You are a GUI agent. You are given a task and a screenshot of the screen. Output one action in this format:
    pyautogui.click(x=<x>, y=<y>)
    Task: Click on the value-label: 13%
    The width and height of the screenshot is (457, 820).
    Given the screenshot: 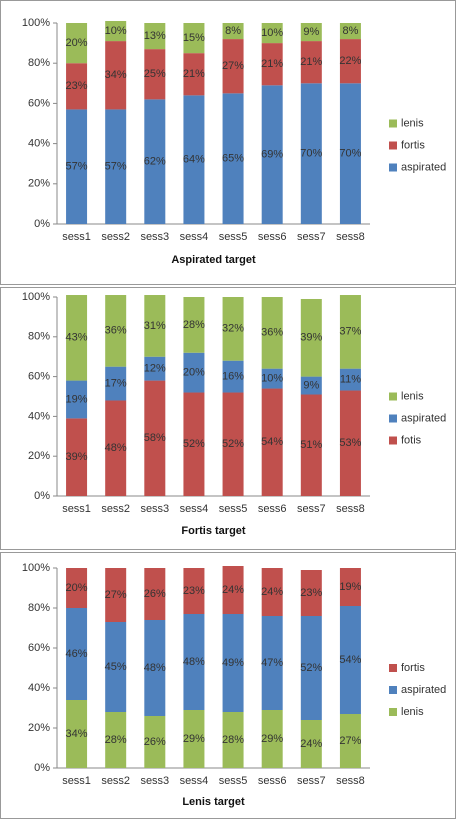 What is the action you would take?
    pyautogui.click(x=155, y=36)
    